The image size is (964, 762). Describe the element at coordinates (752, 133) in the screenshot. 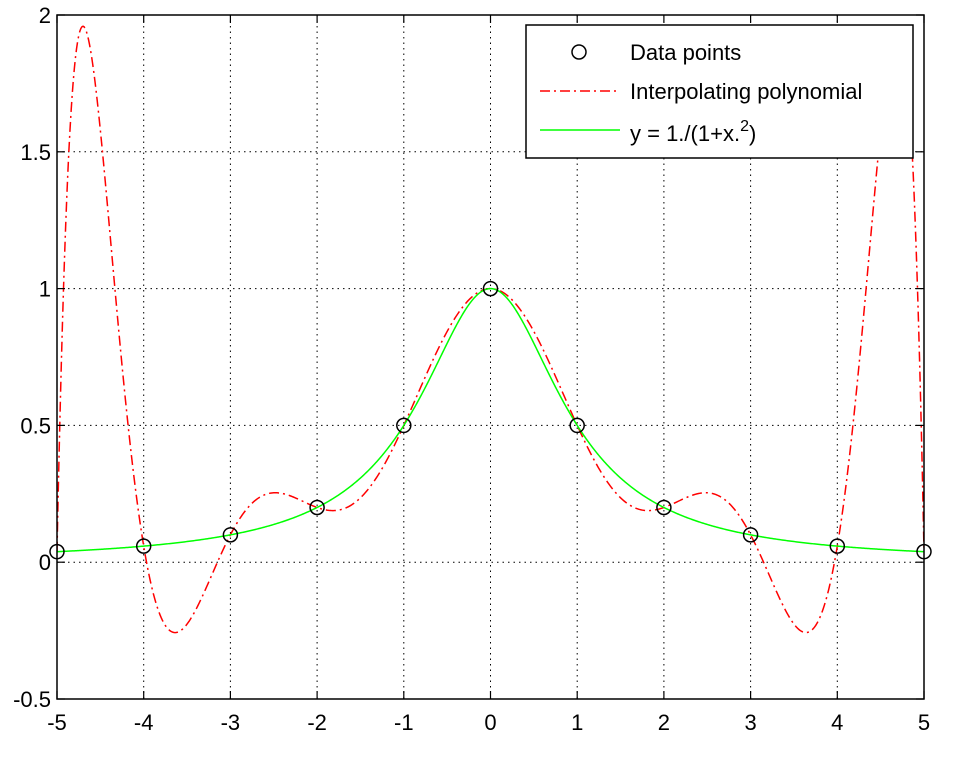

I see `legend-func-end: )` at that location.